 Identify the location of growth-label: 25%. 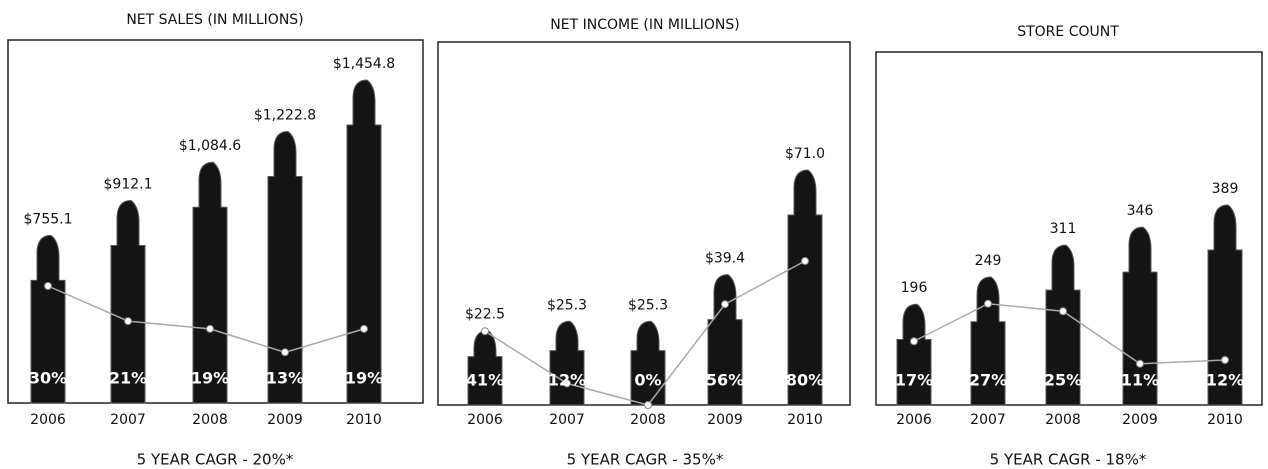
(1063, 380).